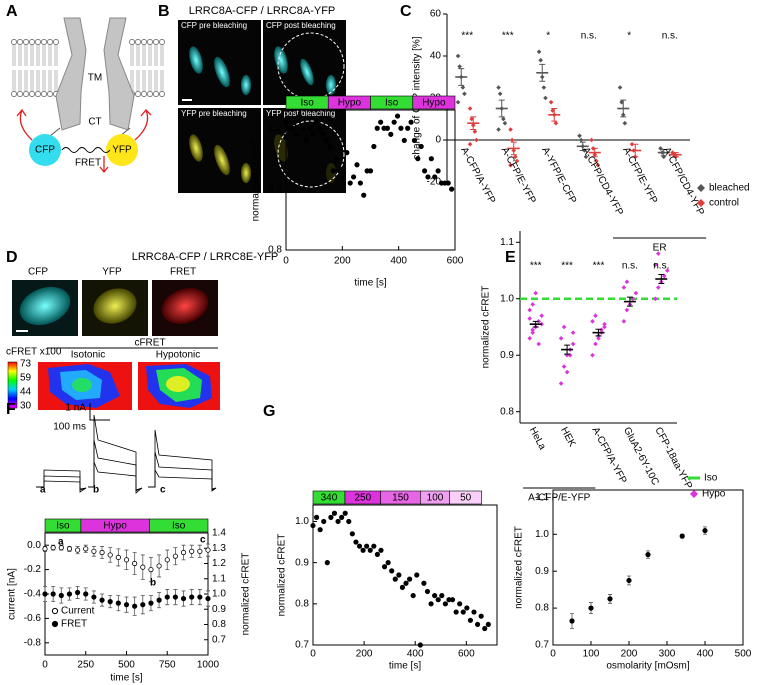  Describe the element at coordinates (88, 68) in the screenshot. I see `membrane` at that location.